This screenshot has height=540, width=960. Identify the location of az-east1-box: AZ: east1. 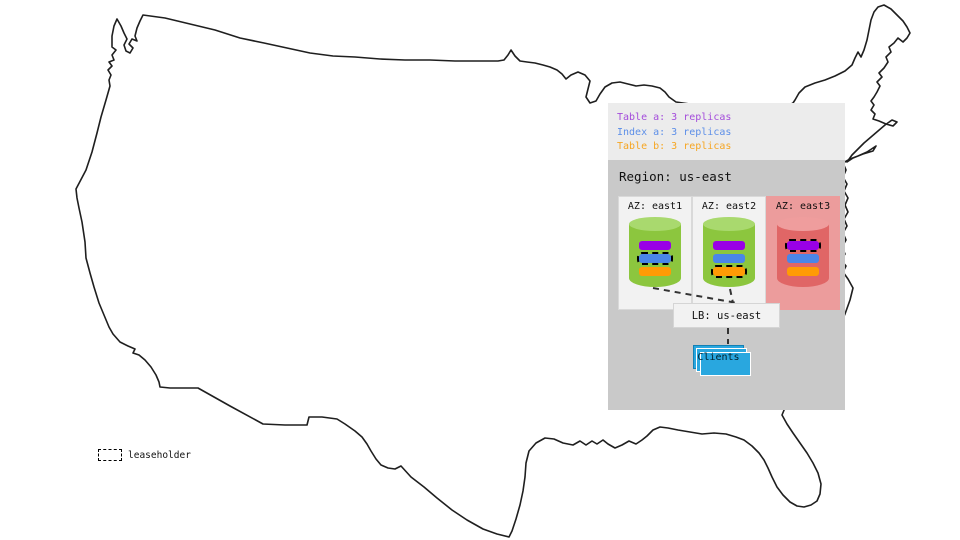
(655, 253).